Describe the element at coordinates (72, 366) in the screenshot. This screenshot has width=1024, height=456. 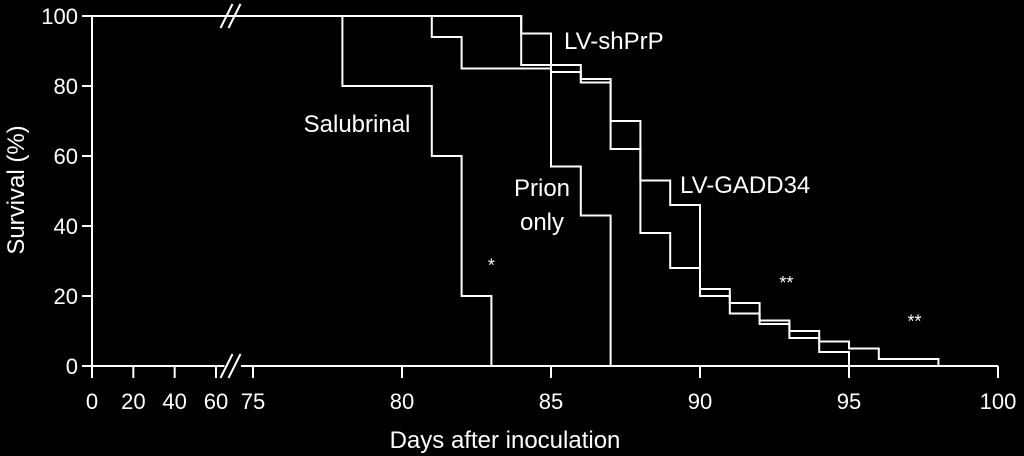
I see `y-tick-label: 0` at that location.